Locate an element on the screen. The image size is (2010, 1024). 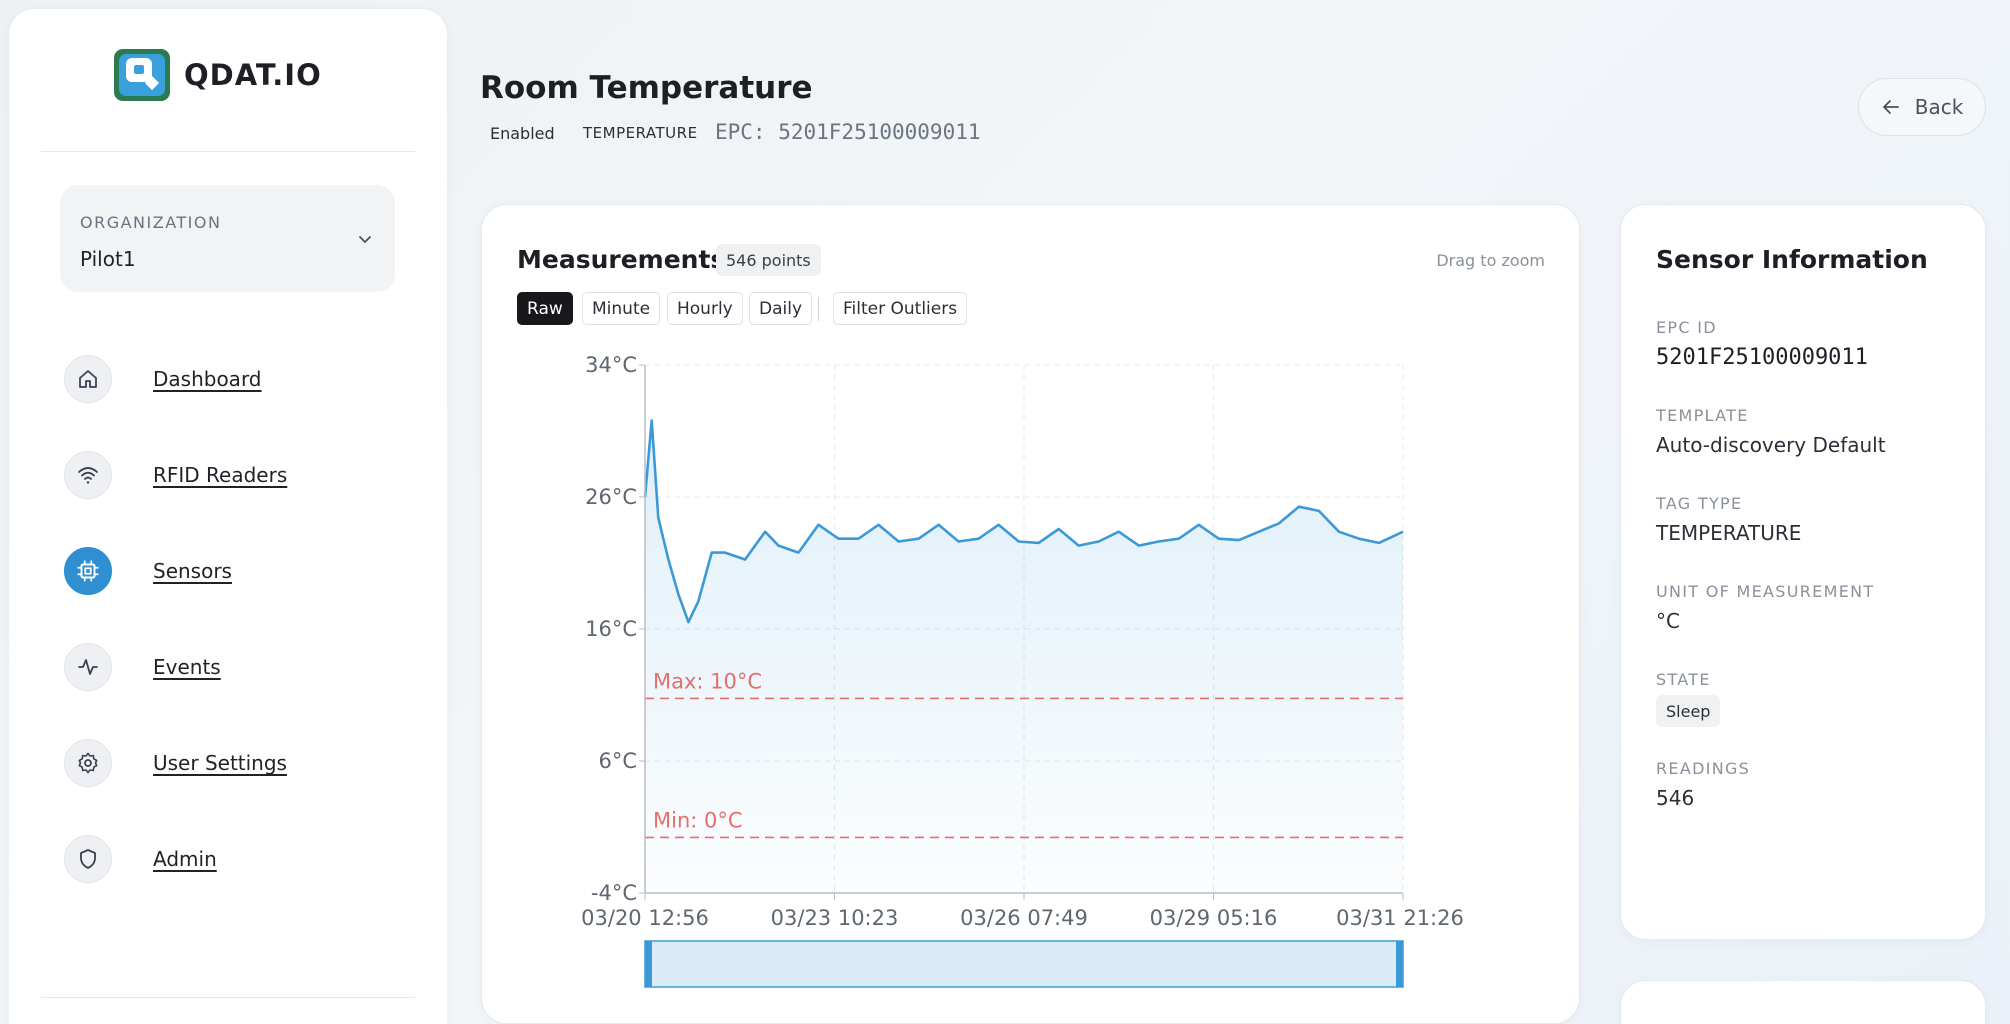
status-badge: Enabled is located at coordinates (522, 133).